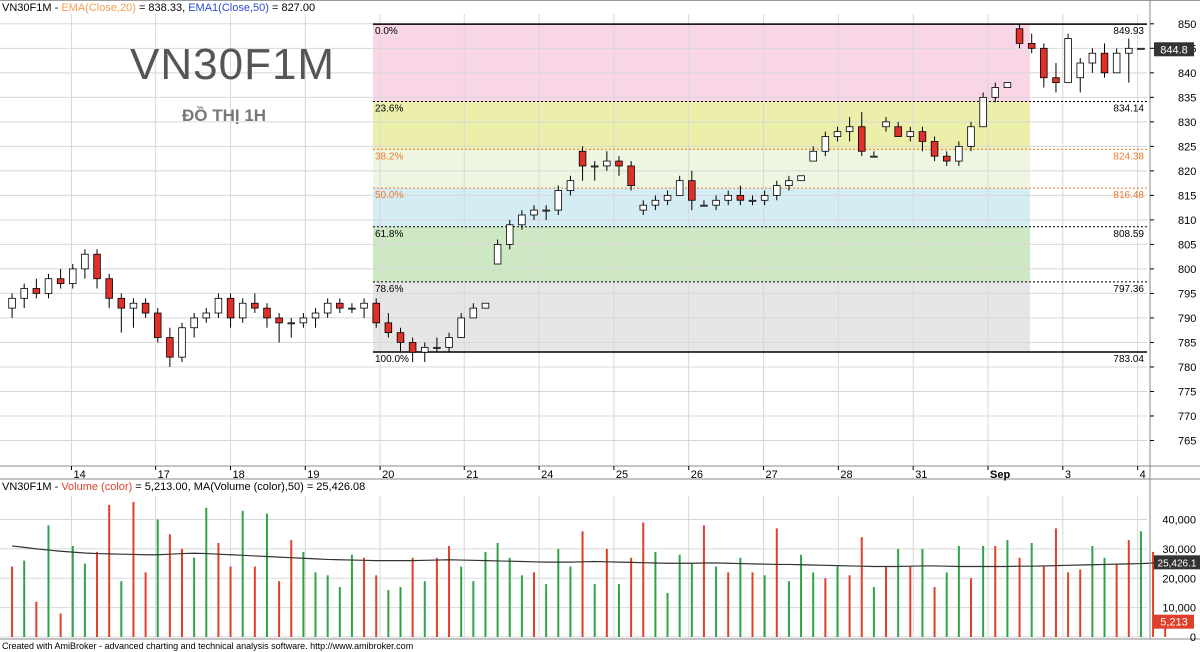 This screenshot has height=652, width=1200. I want to click on fib-price-label-6: 783.04, so click(1128, 359).